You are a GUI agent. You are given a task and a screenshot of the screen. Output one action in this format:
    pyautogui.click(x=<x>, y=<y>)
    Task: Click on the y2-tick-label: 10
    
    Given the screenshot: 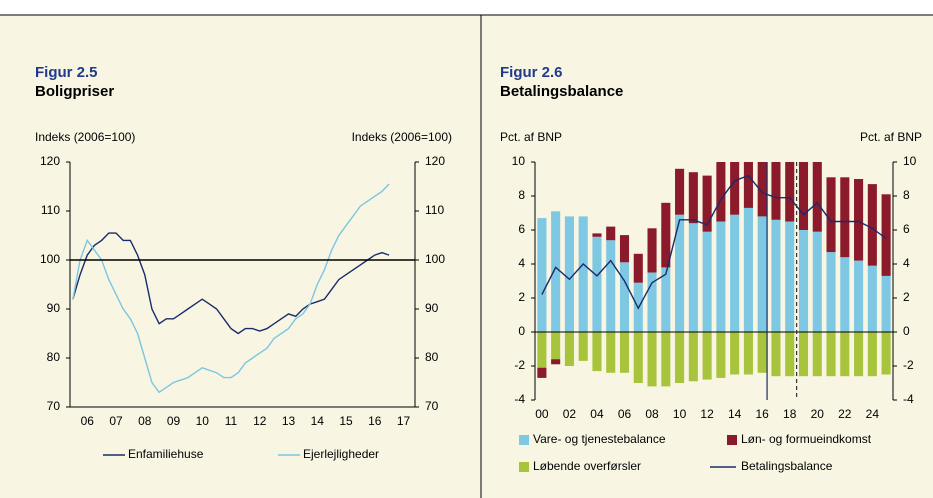 What is the action you would take?
    pyautogui.click(x=910, y=161)
    